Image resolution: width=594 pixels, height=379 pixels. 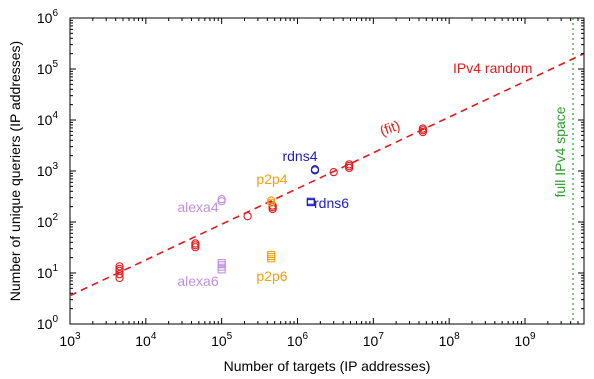 What do you see at coordinates (146, 340) in the screenshot?
I see `x-tick-label: 10⁴` at bounding box center [146, 340].